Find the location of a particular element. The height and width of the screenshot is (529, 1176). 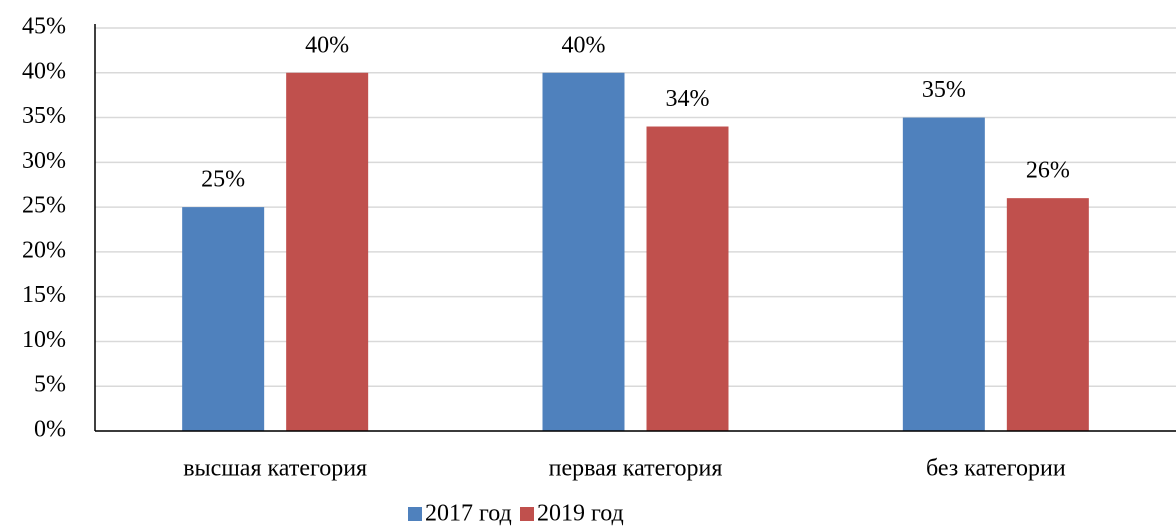

y-tick-label: 5% is located at coordinates (50, 385).